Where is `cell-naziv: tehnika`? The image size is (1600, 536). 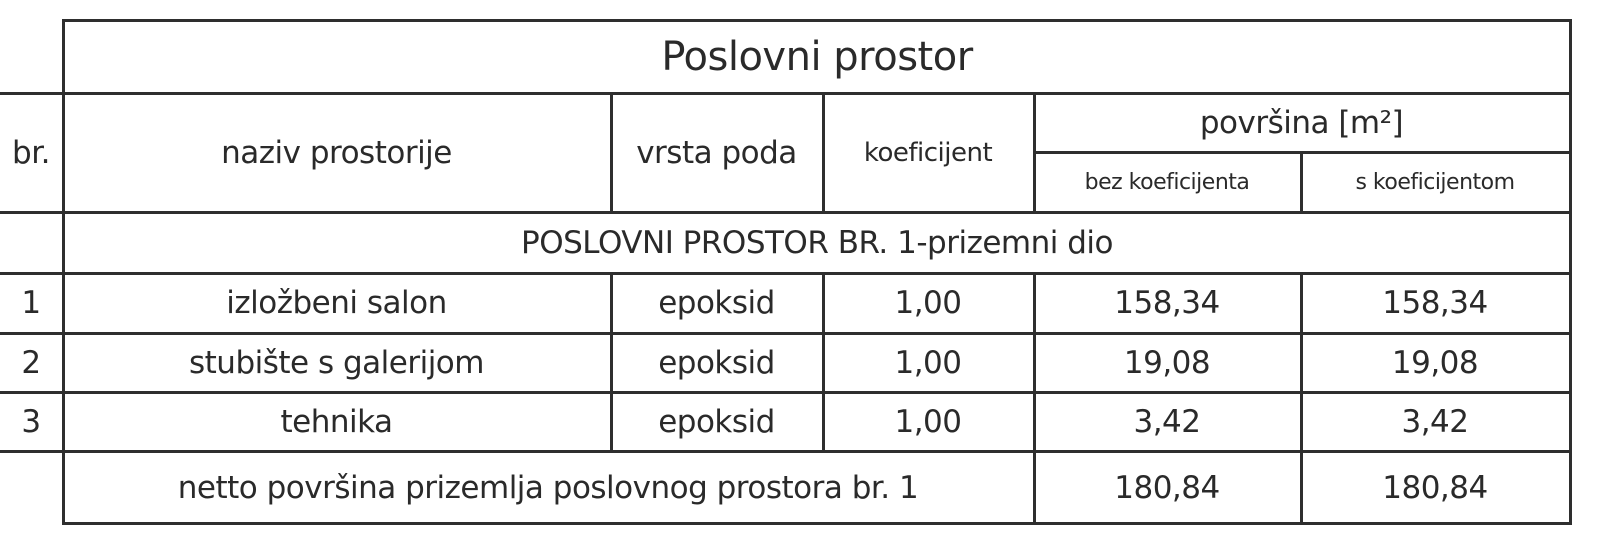
cell-naziv: tehnika is located at coordinates (336, 421).